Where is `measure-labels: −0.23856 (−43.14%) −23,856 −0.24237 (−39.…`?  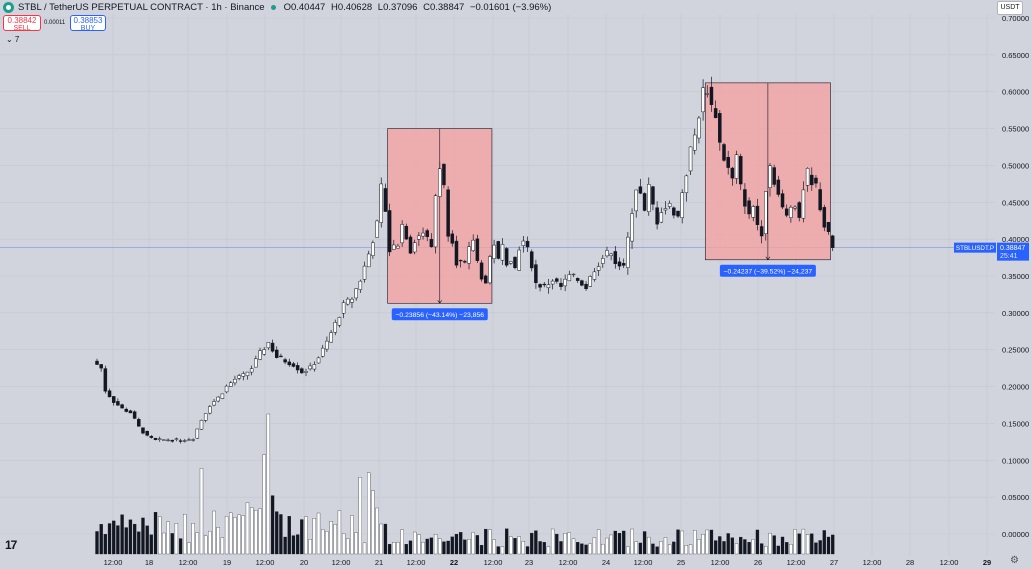 measure-labels: −0.23856 (−43.14%) −23,856 −0.24237 (−39.… is located at coordinates (603, 292).